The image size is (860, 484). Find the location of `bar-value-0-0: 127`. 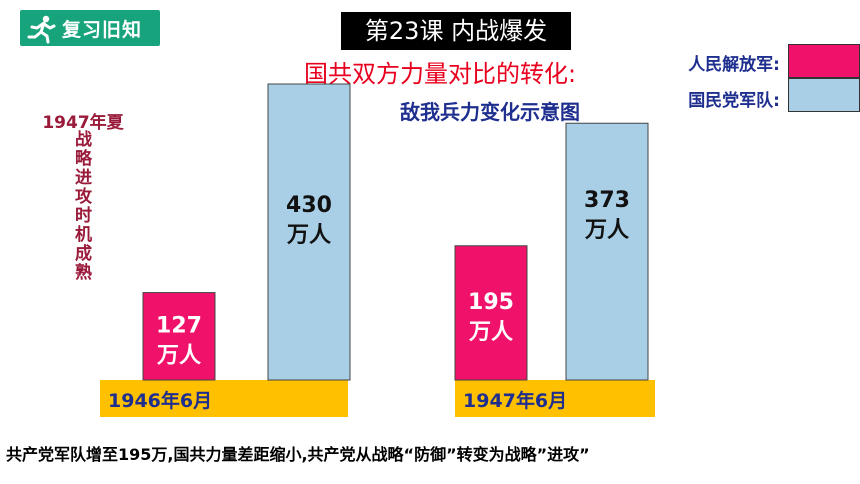

bar-value-0-0: 127 is located at coordinates (179, 325).